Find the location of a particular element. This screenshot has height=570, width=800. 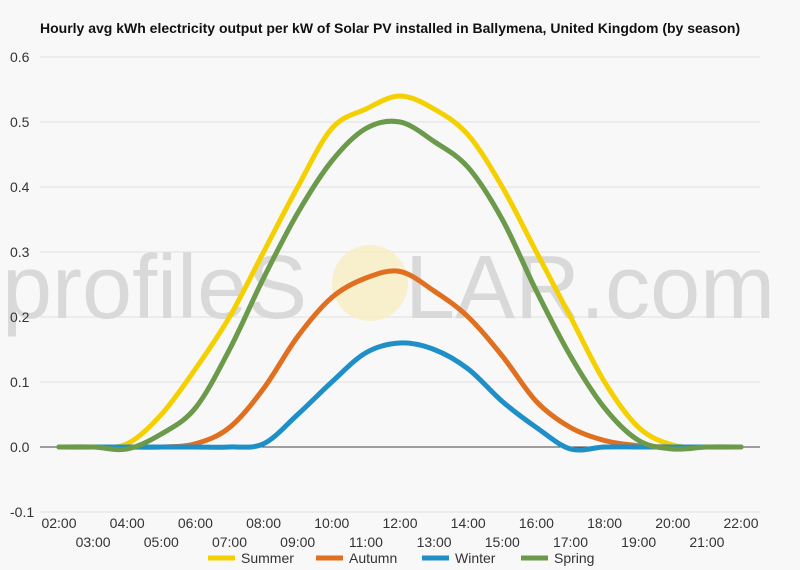

legend-label: Spring is located at coordinates (574, 558).